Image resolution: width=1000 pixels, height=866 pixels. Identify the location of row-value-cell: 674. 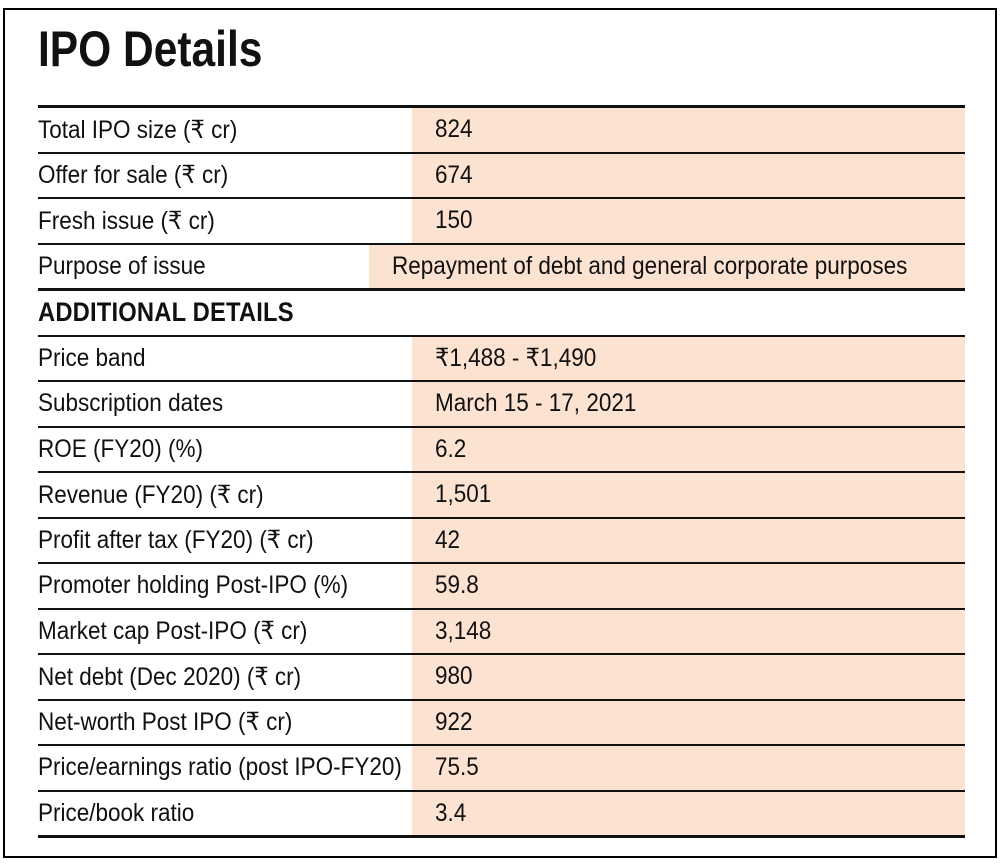
(688, 175).